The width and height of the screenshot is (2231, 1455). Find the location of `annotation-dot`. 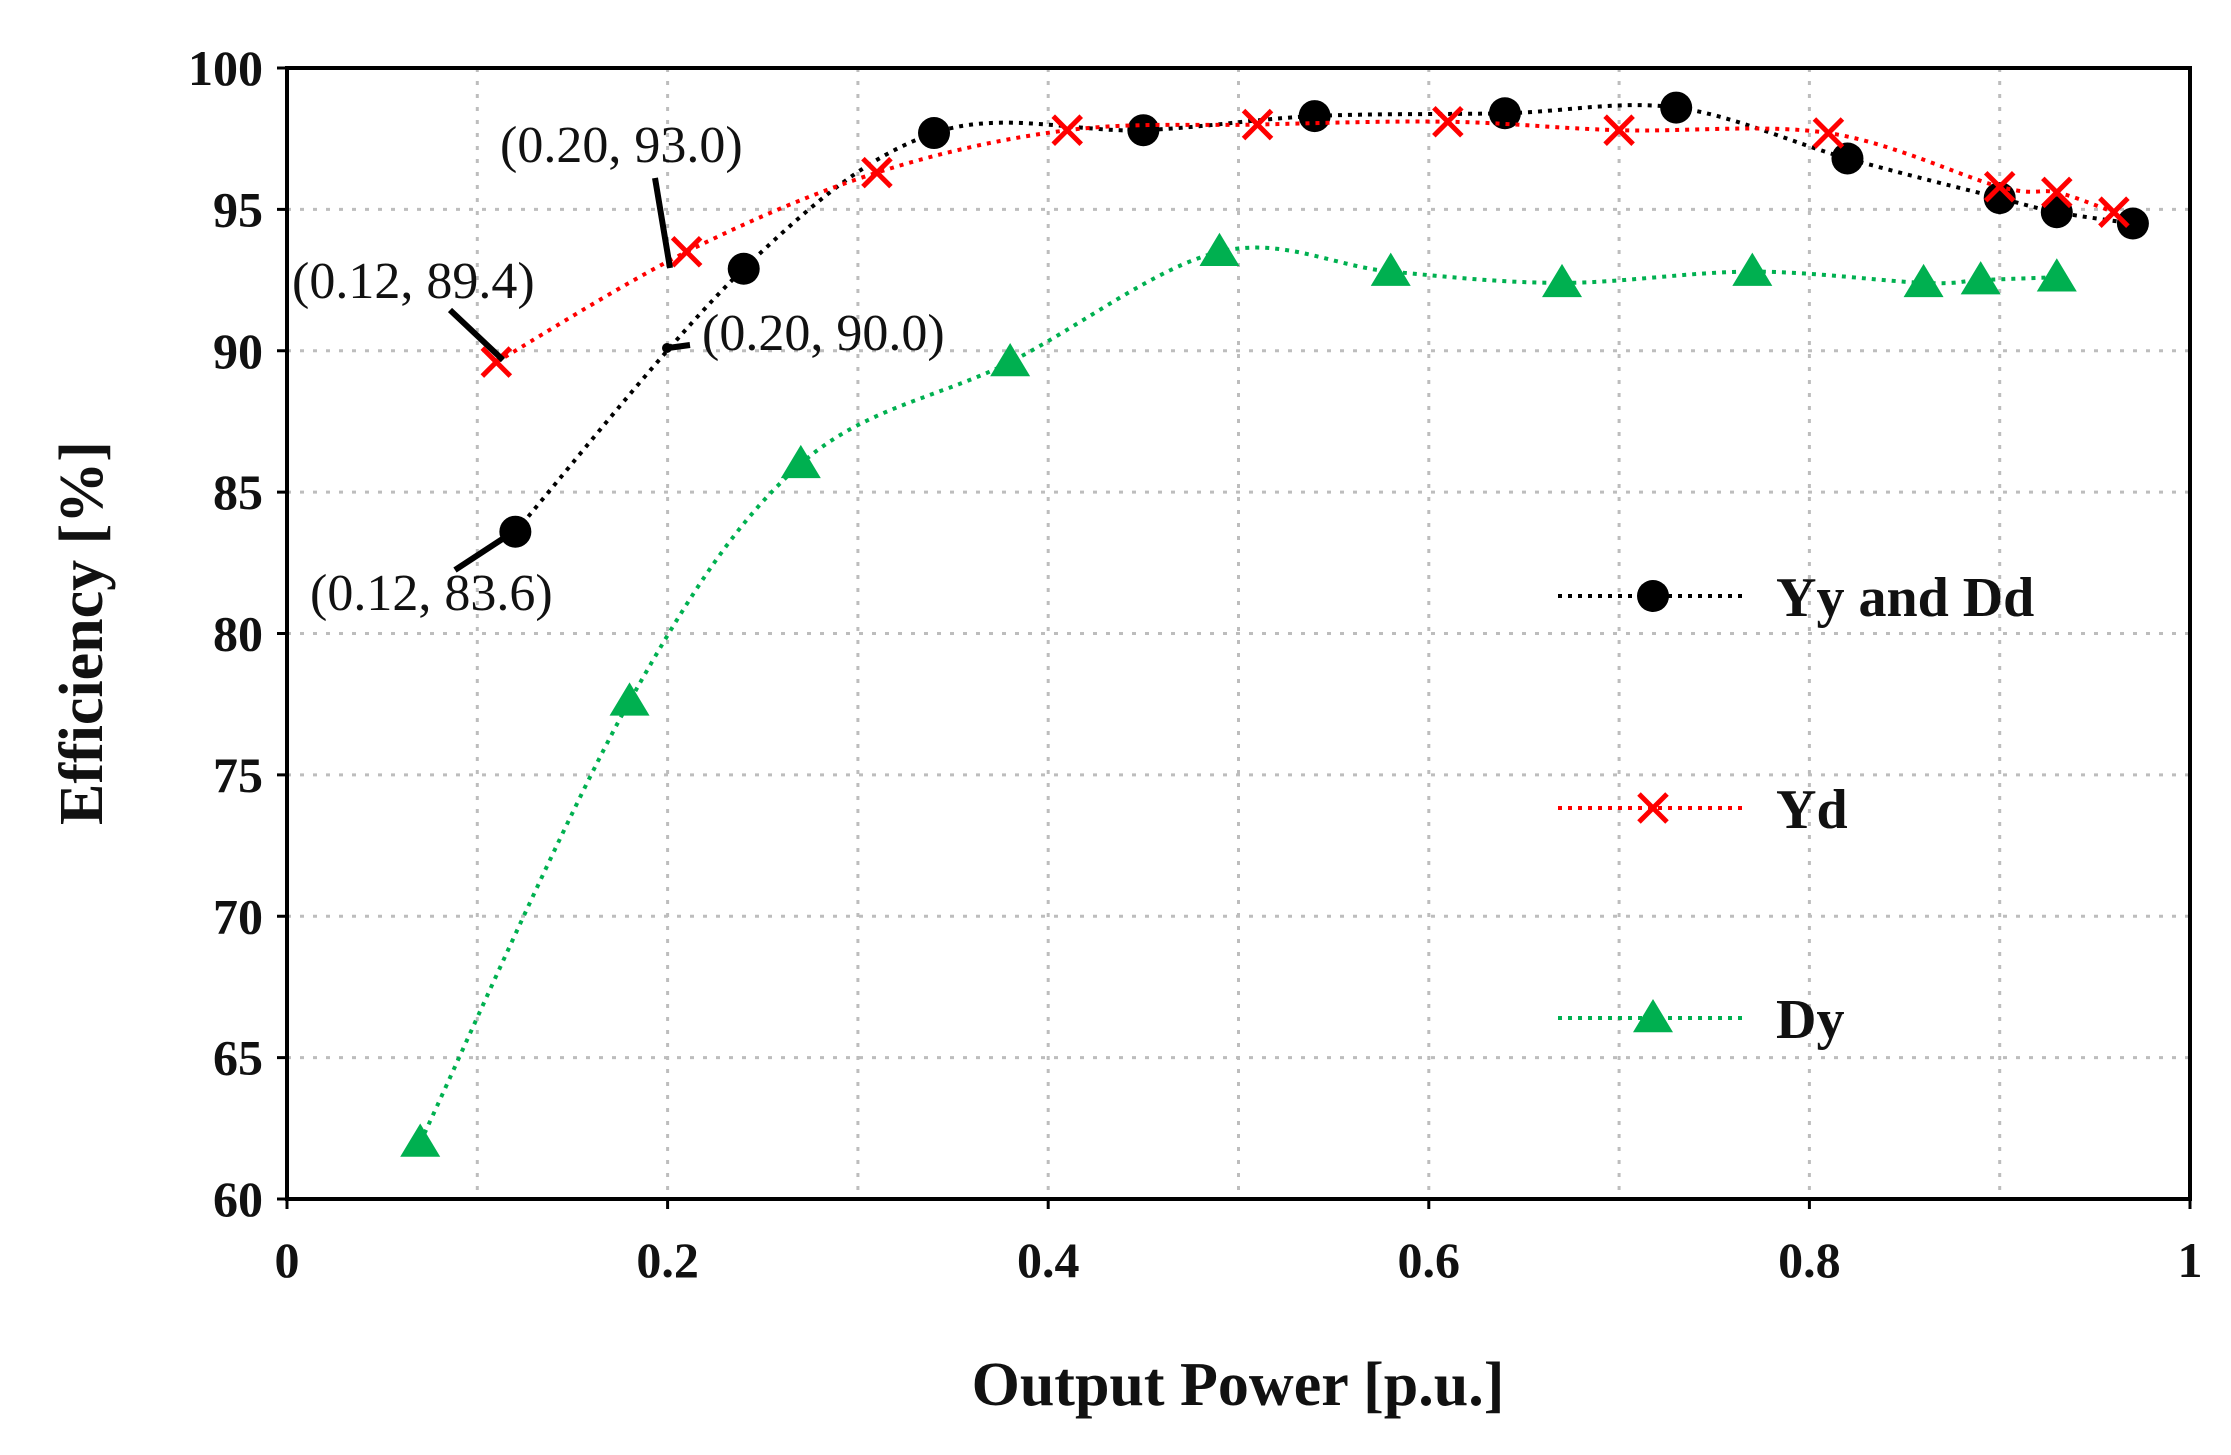

annotation-dot is located at coordinates (667, 348).